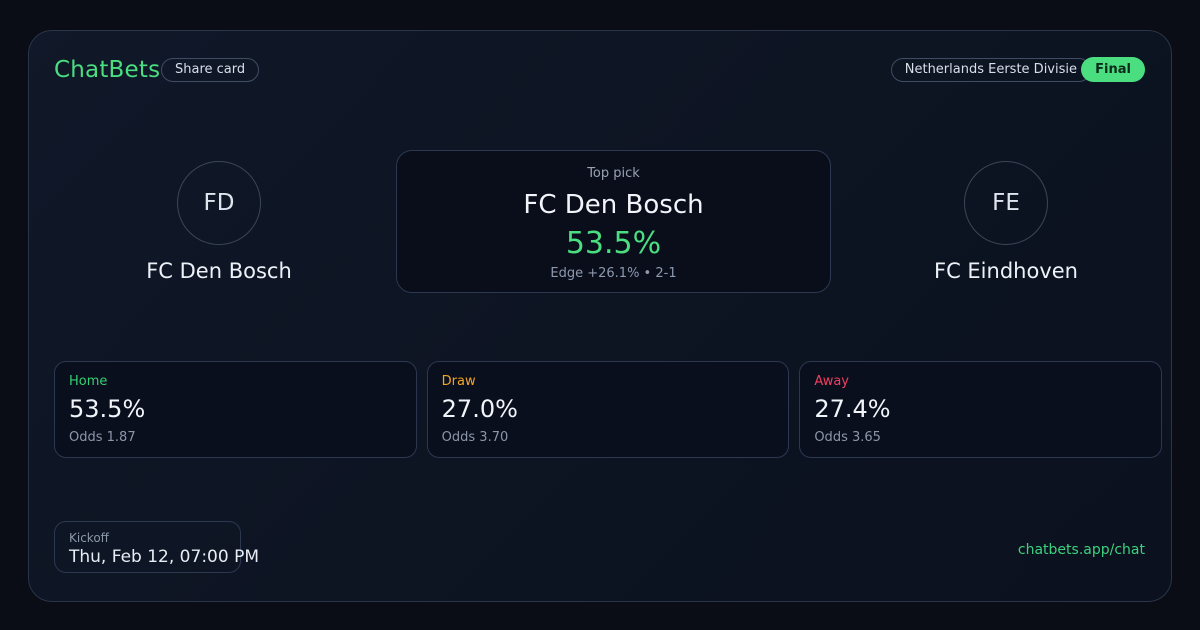 The height and width of the screenshot is (630, 1200). I want to click on home-team-avatar: FD, so click(219, 203).